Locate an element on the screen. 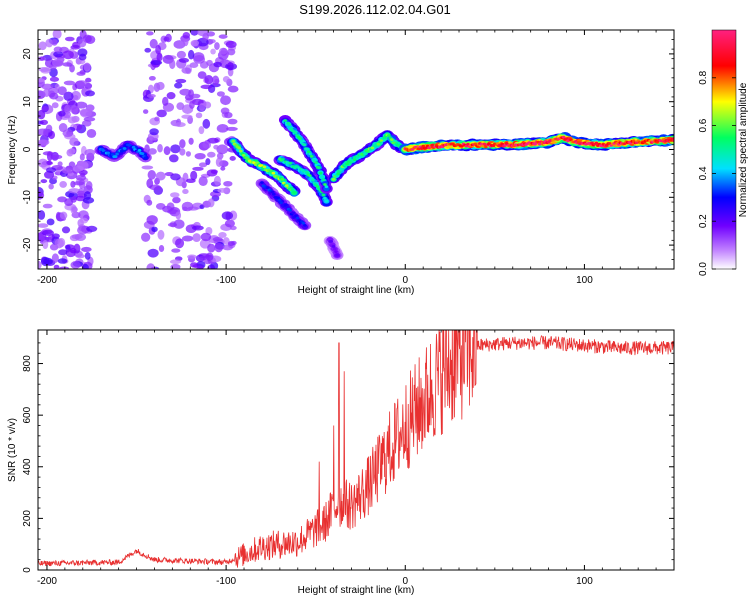 The width and height of the screenshot is (750, 600). colorbar-tick-label: 0.2 is located at coordinates (703, 221).